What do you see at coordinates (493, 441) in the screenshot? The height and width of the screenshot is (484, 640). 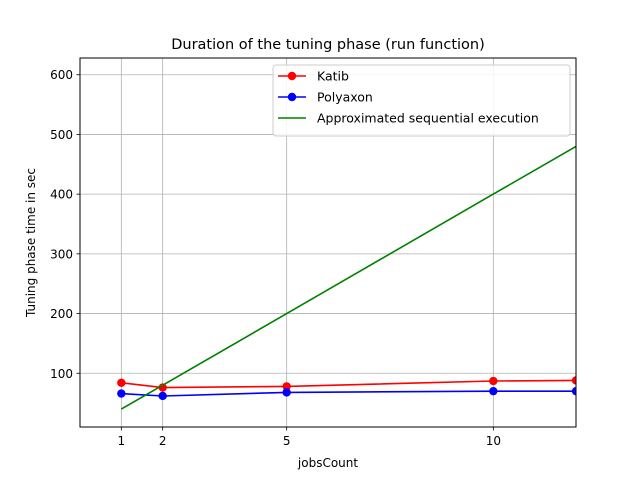 I see `x-tick-label: 10` at bounding box center [493, 441].